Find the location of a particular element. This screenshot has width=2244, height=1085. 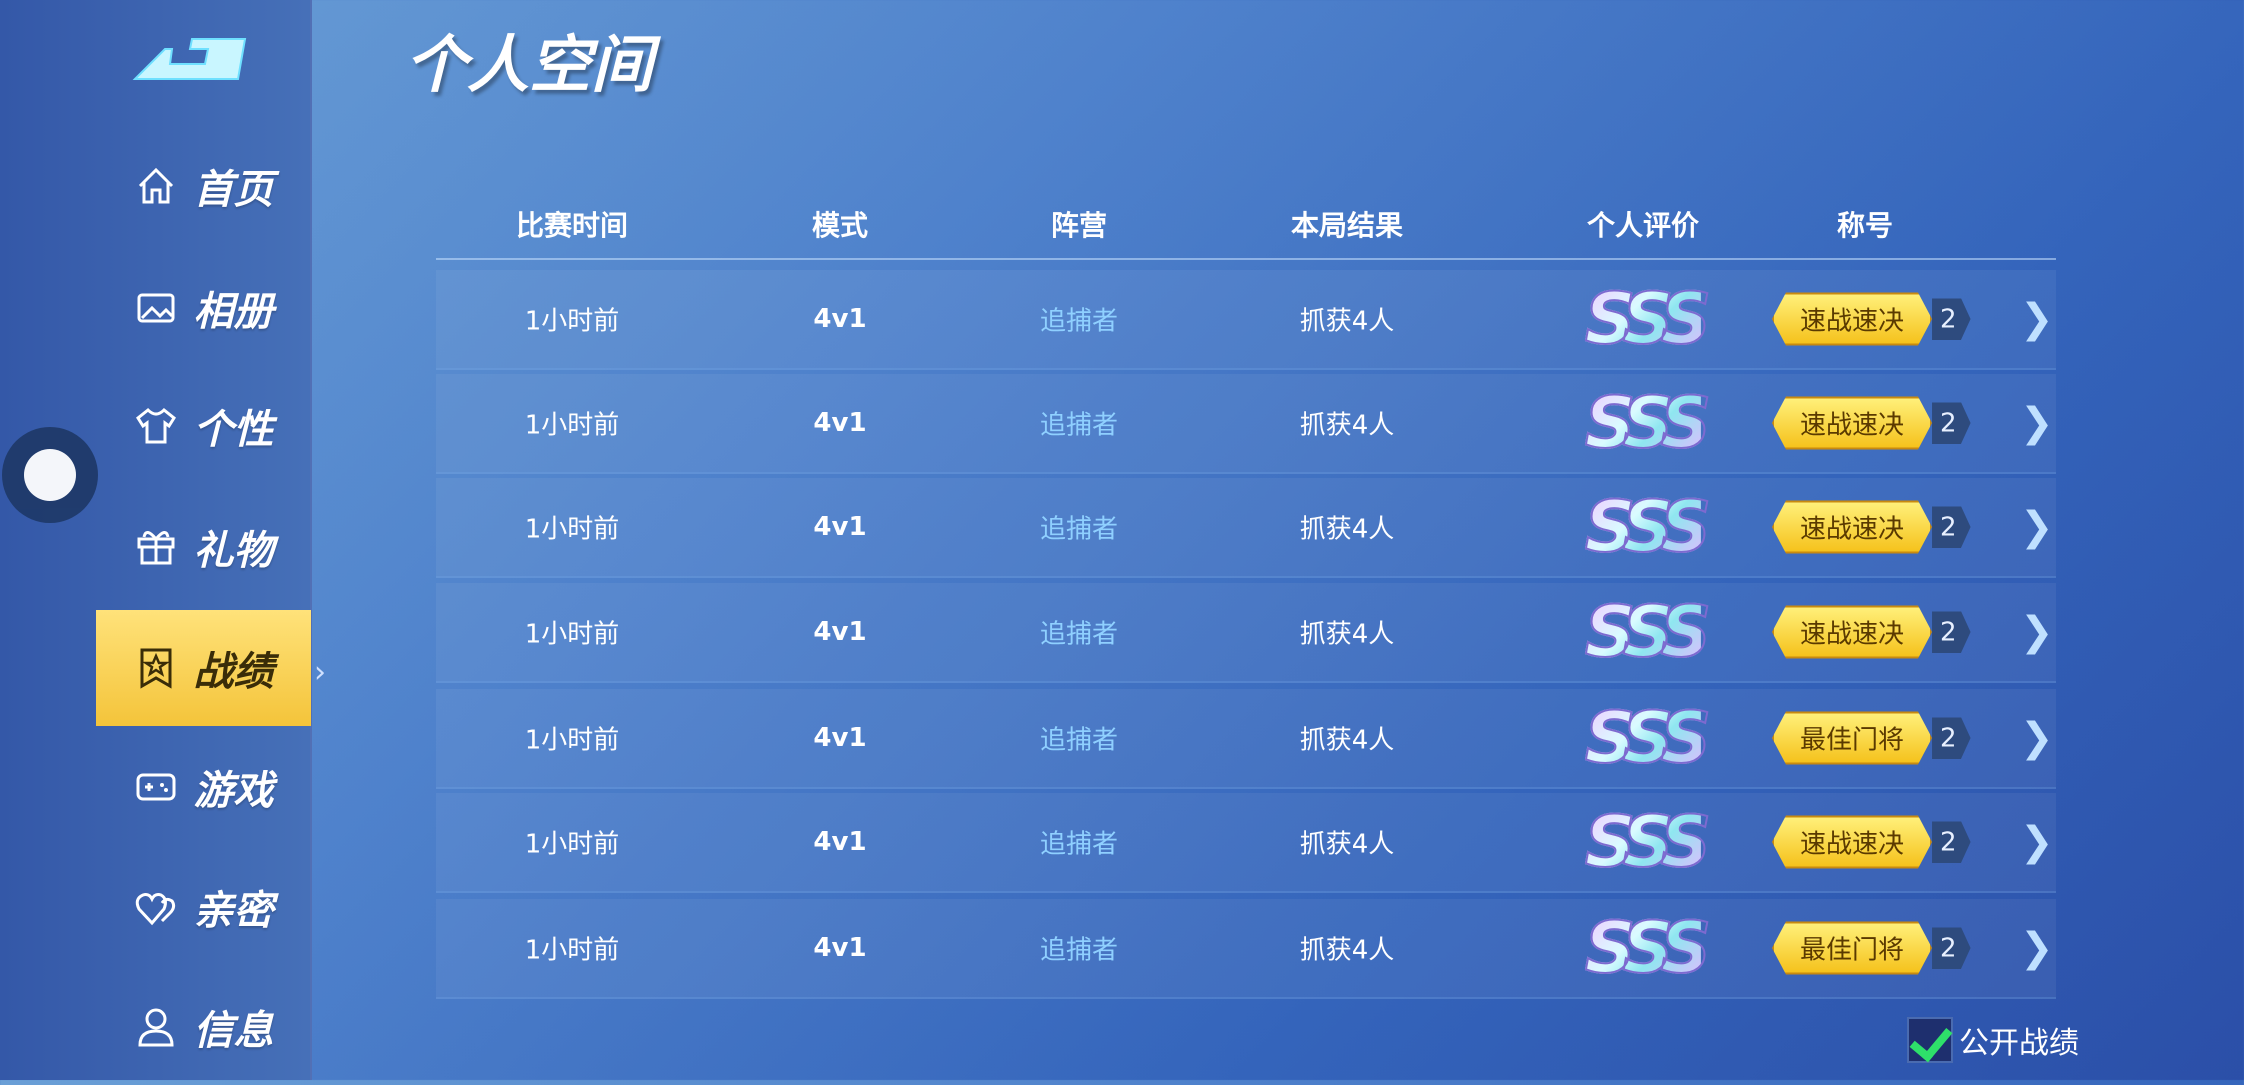

sidebar-item-label: 信息 is located at coordinates (233, 1031).